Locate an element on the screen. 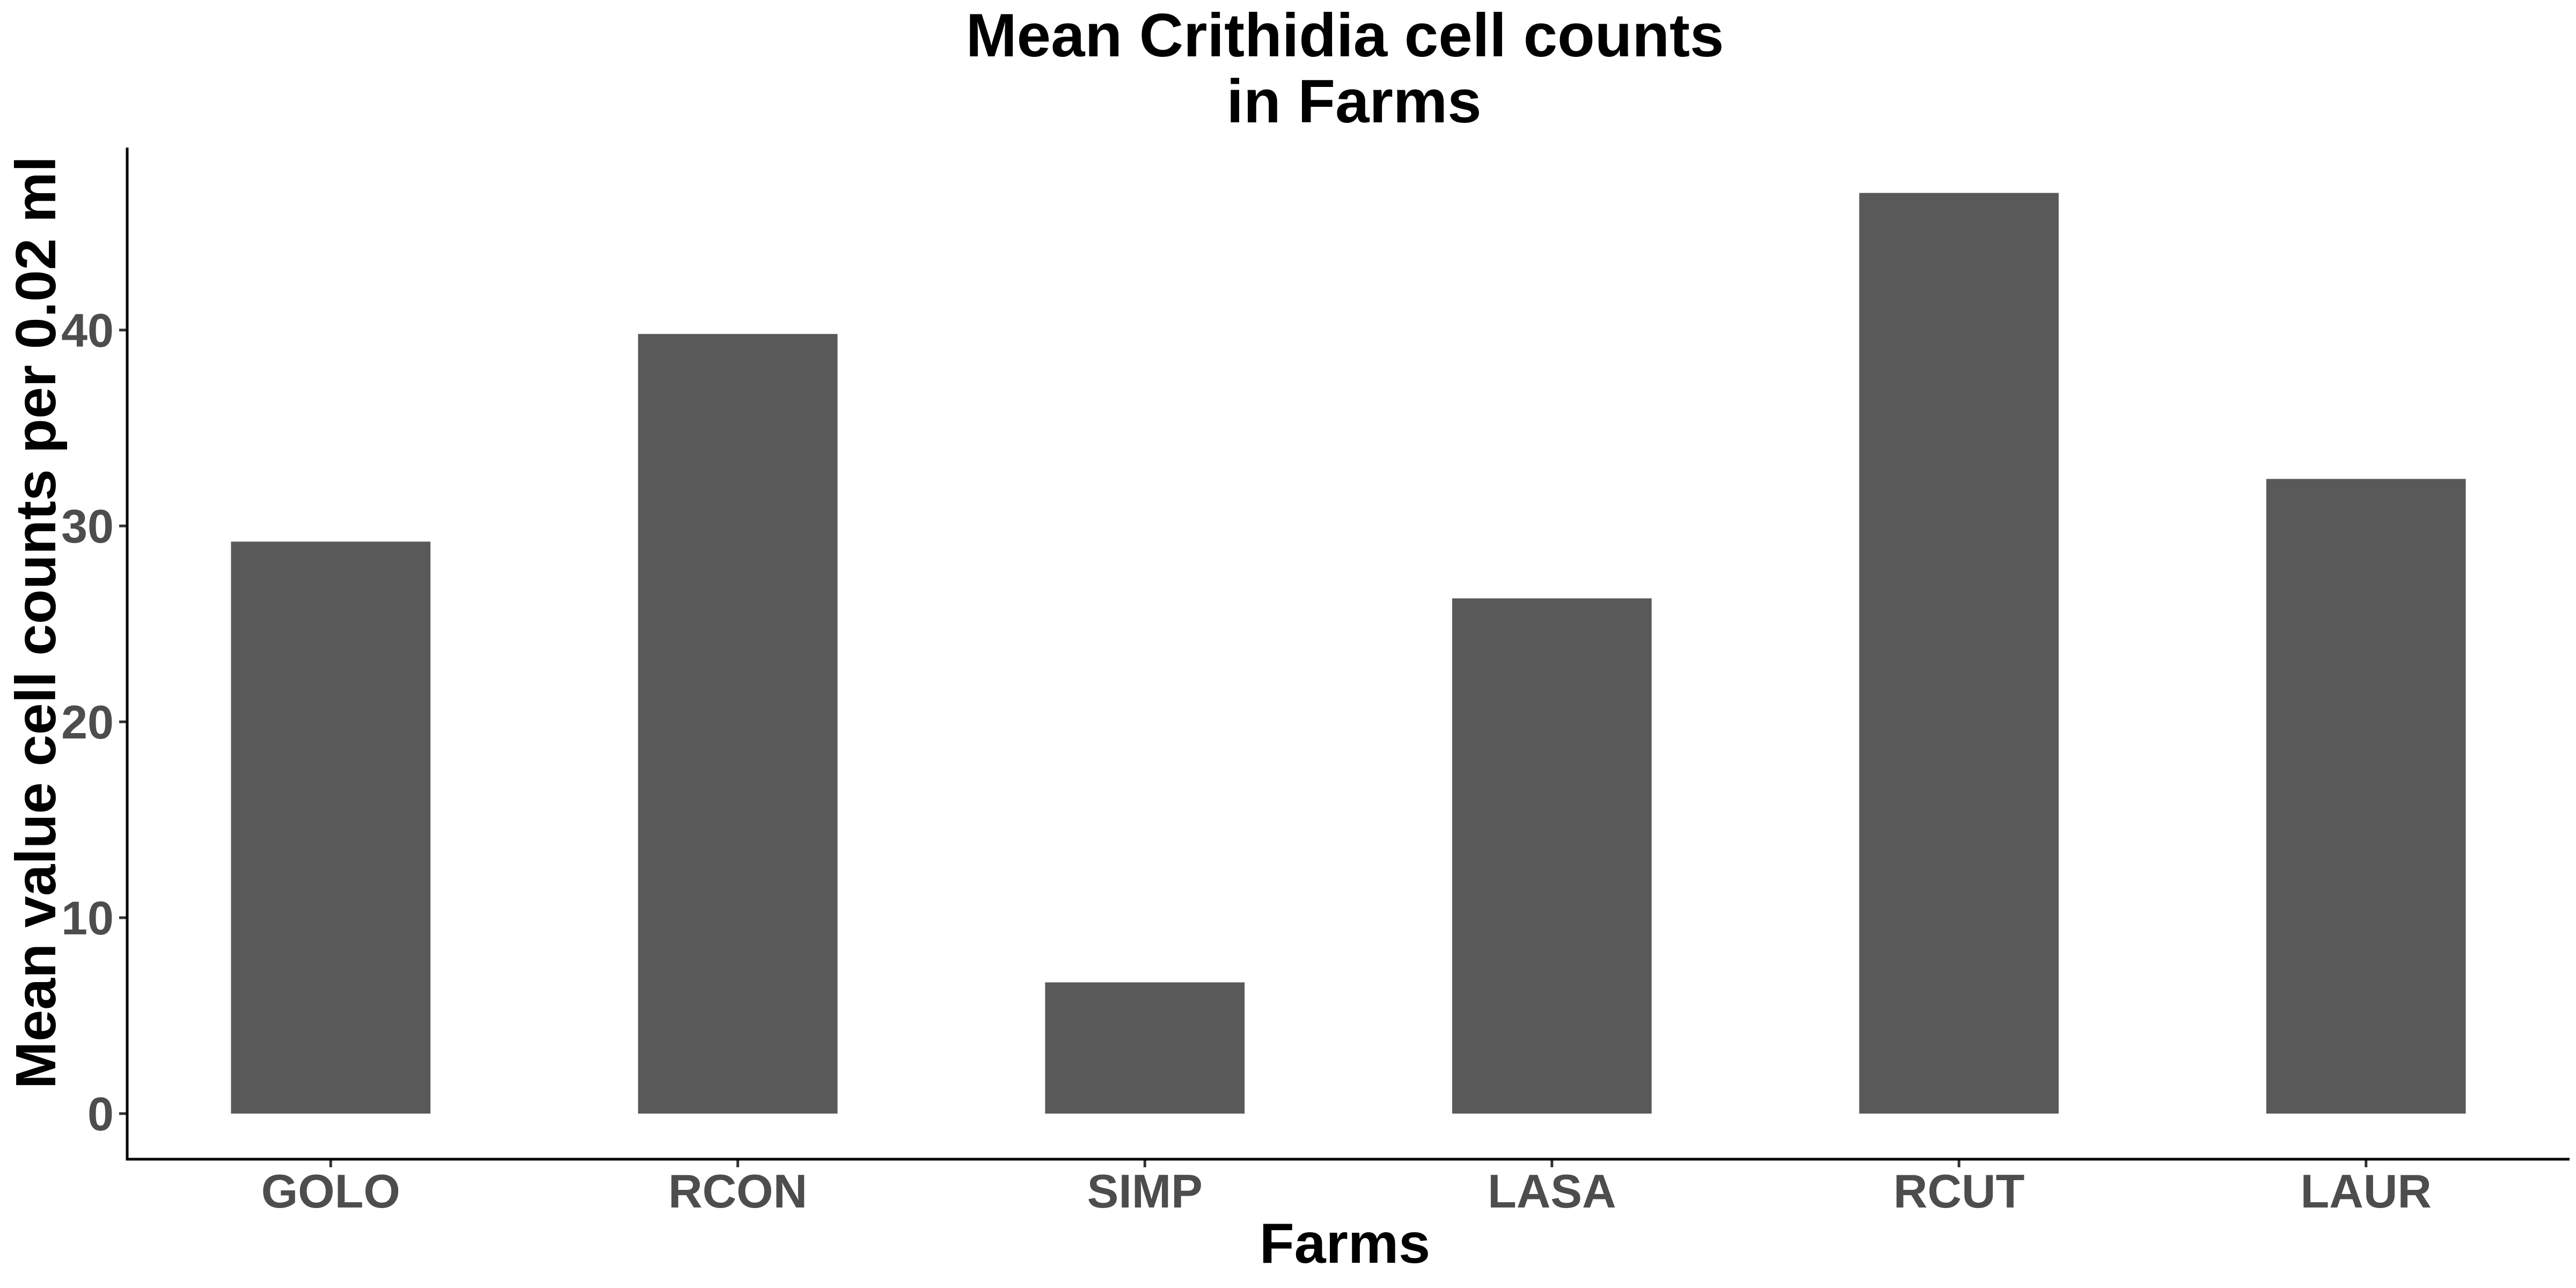 The image size is (2576, 1288). y-tick-label: 30 is located at coordinates (87, 526).